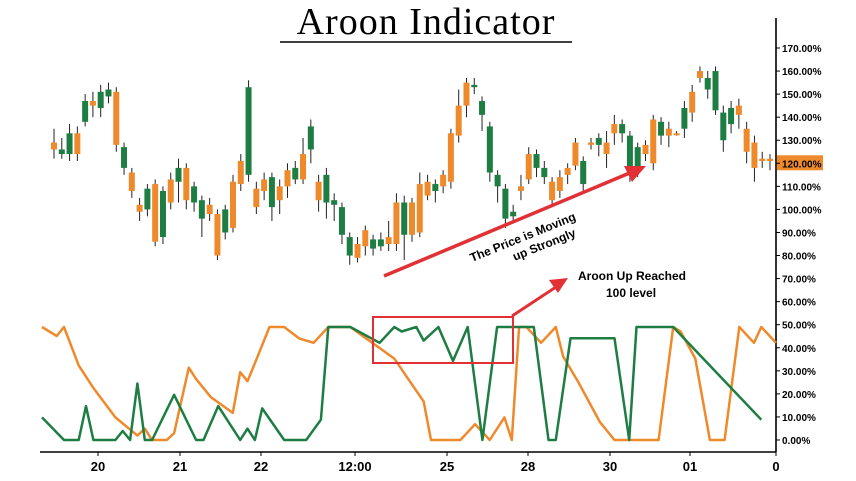 Image resolution: width=856 pixels, height=481 pixels. Describe the element at coordinates (435, 463) in the screenshot. I see `x-axis-ticks: 20 21 22 12:00 25 28 30 01 0` at that location.